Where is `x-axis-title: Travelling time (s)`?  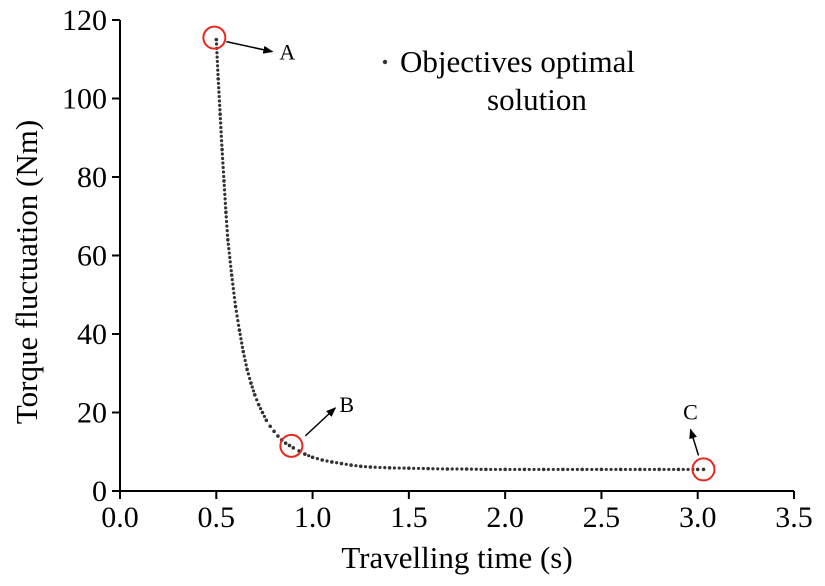 x-axis-title: Travelling time (s) is located at coordinates (456, 557).